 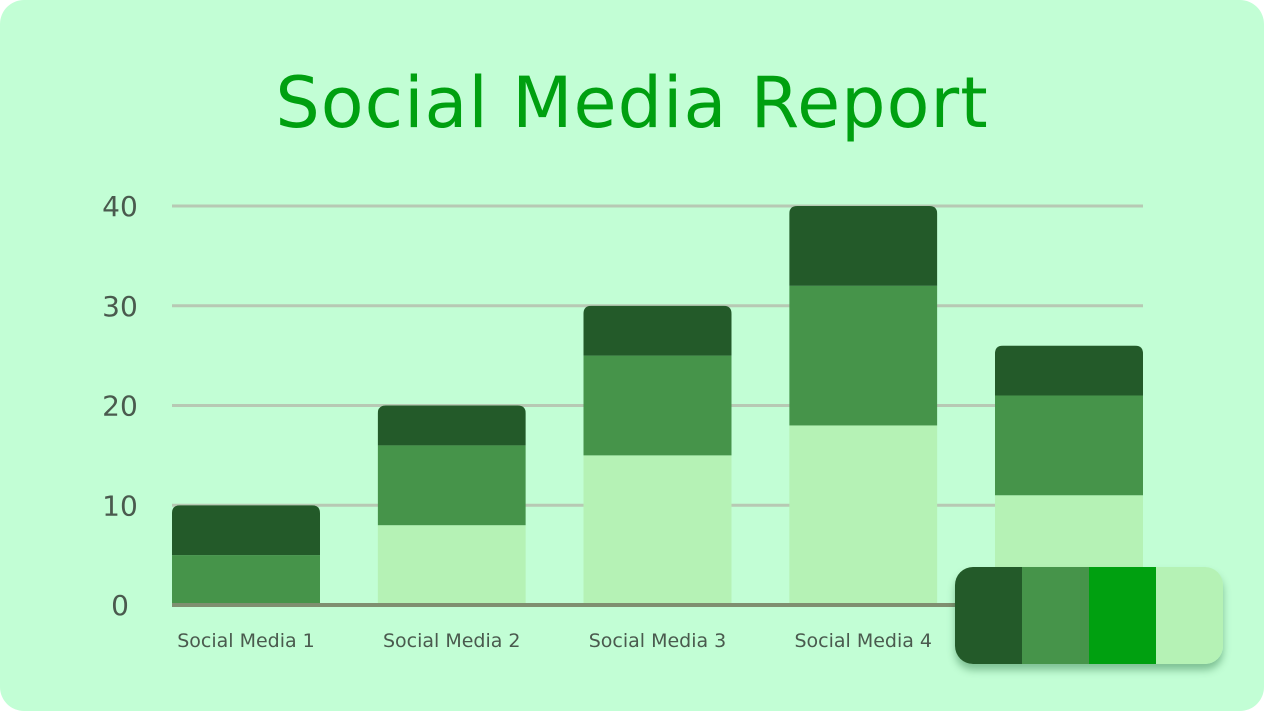 I want to click on x-tick-label: Social Media 4, so click(x=863, y=641).